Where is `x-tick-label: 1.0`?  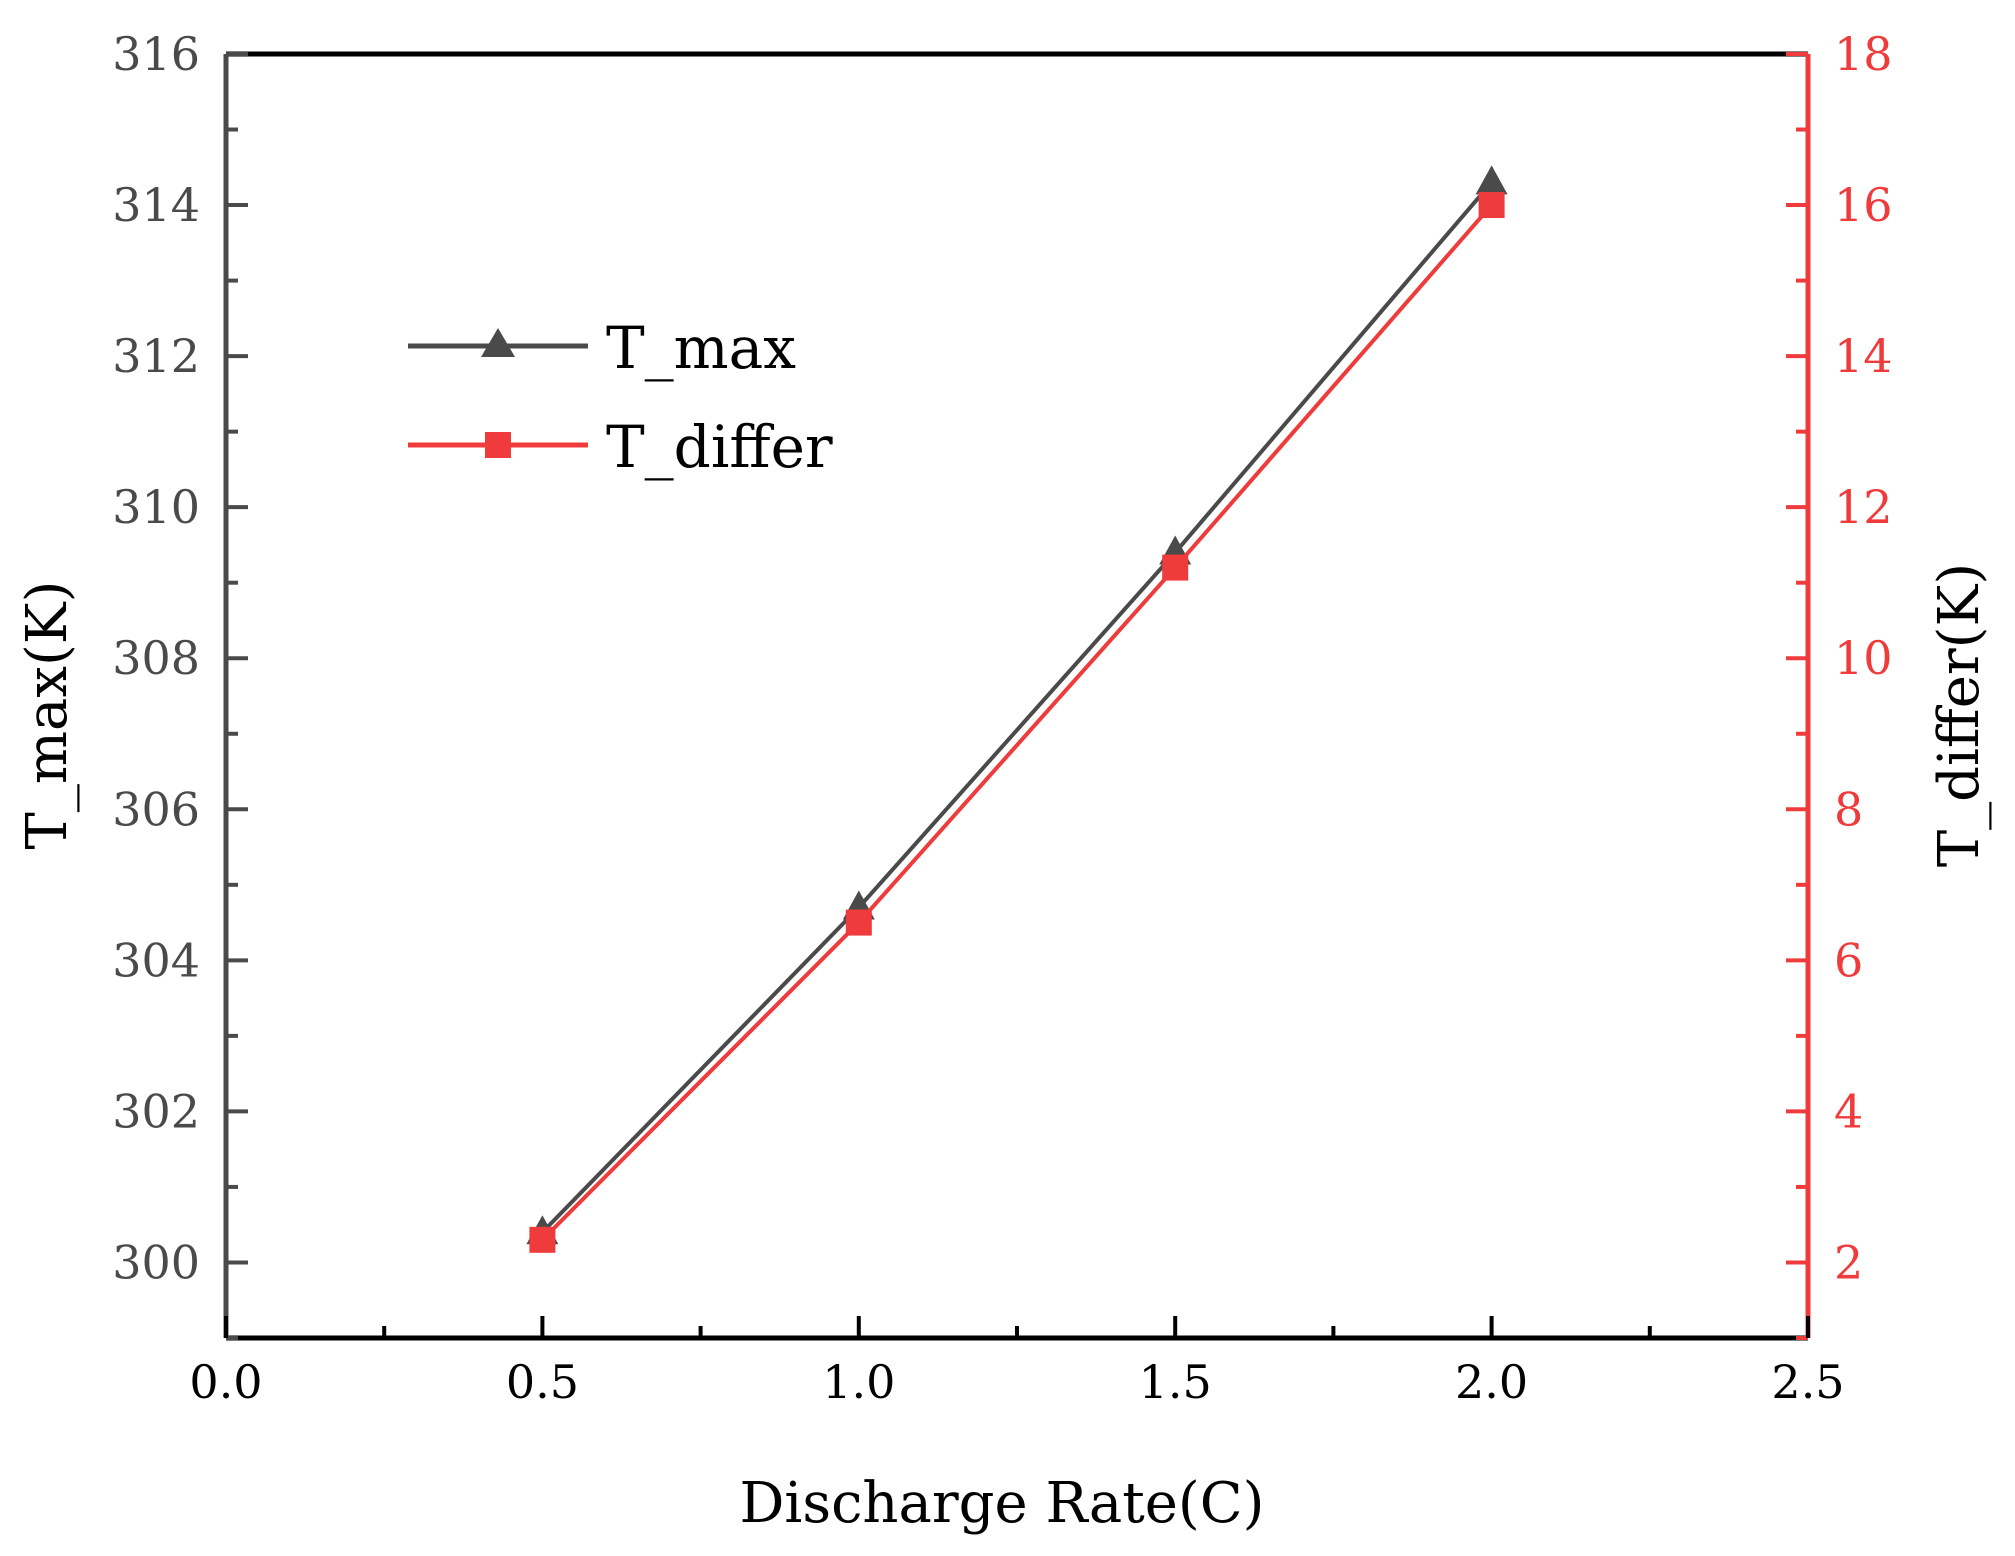
x-tick-label: 1.0 is located at coordinates (858, 1382).